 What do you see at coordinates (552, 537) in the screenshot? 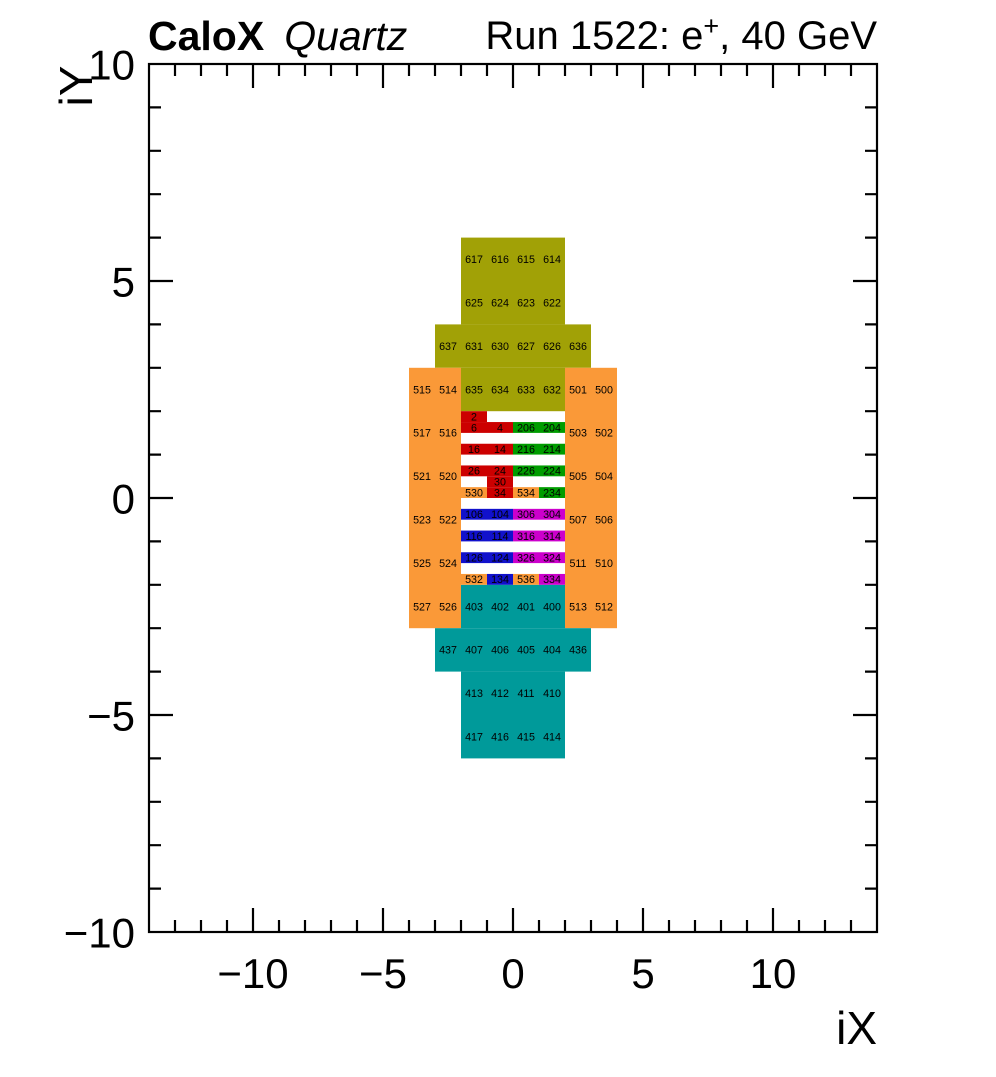
I see `svg-text: 314` at bounding box center [552, 537].